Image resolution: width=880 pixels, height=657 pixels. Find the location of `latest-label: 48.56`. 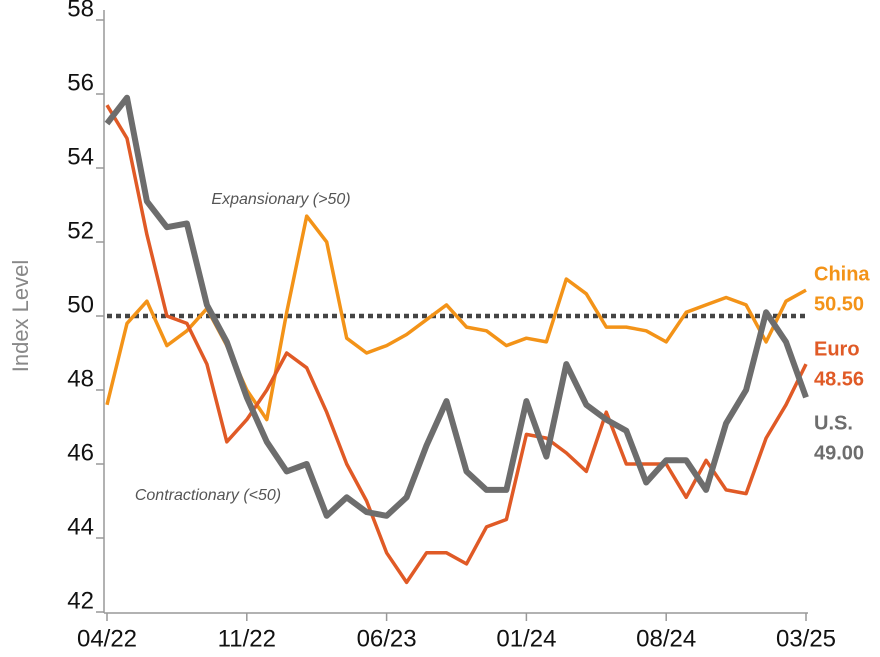

latest-label: 48.56 is located at coordinates (839, 379).